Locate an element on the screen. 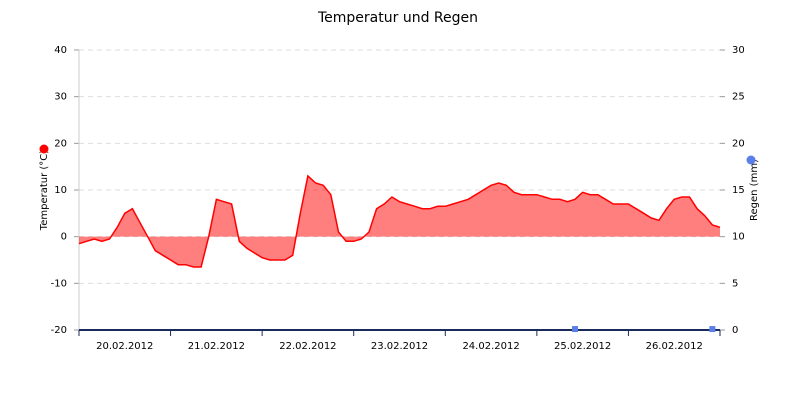 This screenshot has width=800, height=400. y-tick-label: 30 is located at coordinates (60, 97).